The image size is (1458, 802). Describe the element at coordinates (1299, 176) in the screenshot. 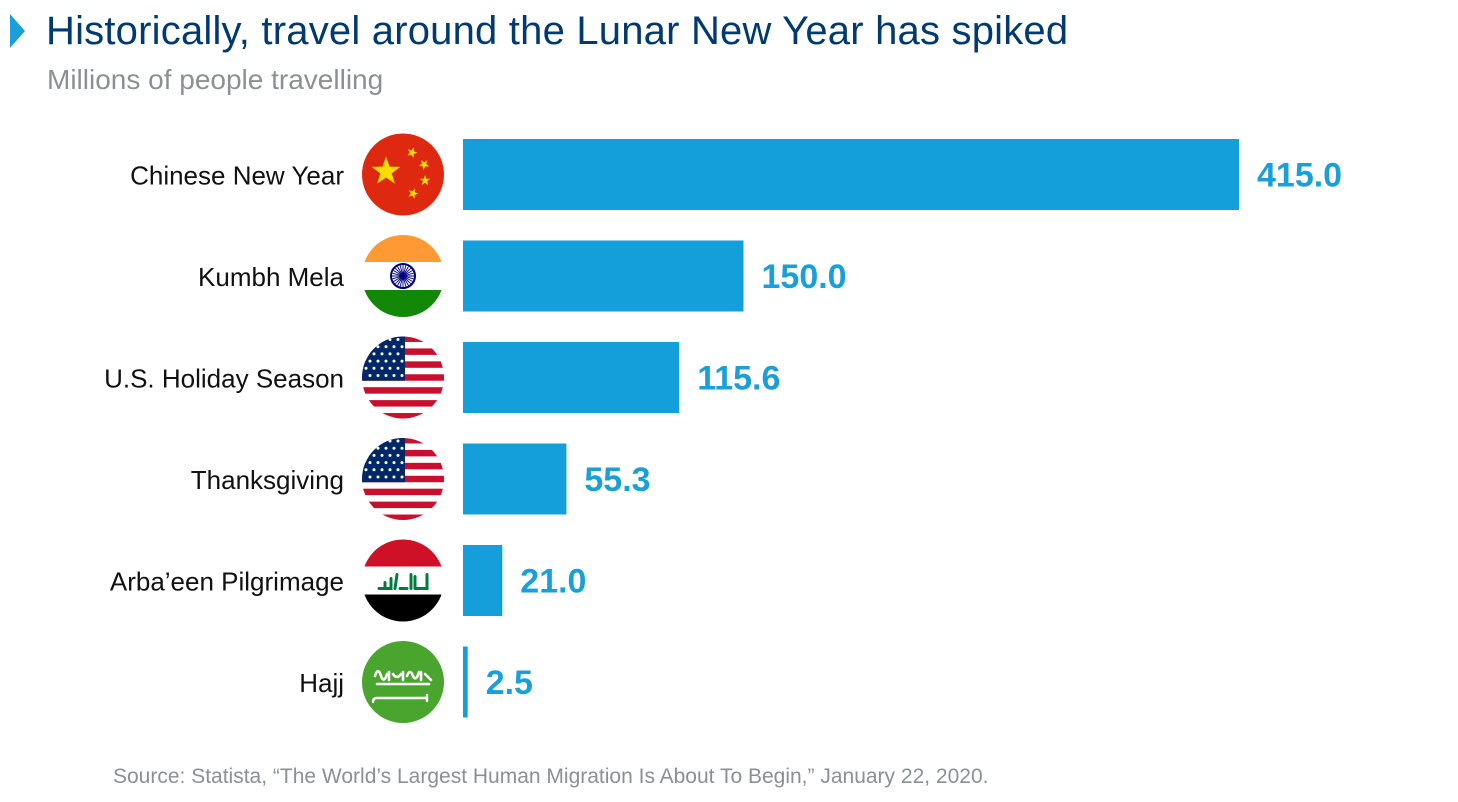

I see `value-label: 415.0` at that location.